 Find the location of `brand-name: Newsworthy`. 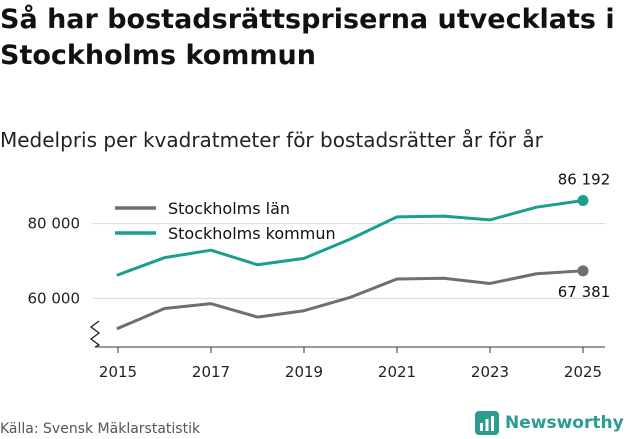

brand-name: Newsworthy is located at coordinates (564, 423).